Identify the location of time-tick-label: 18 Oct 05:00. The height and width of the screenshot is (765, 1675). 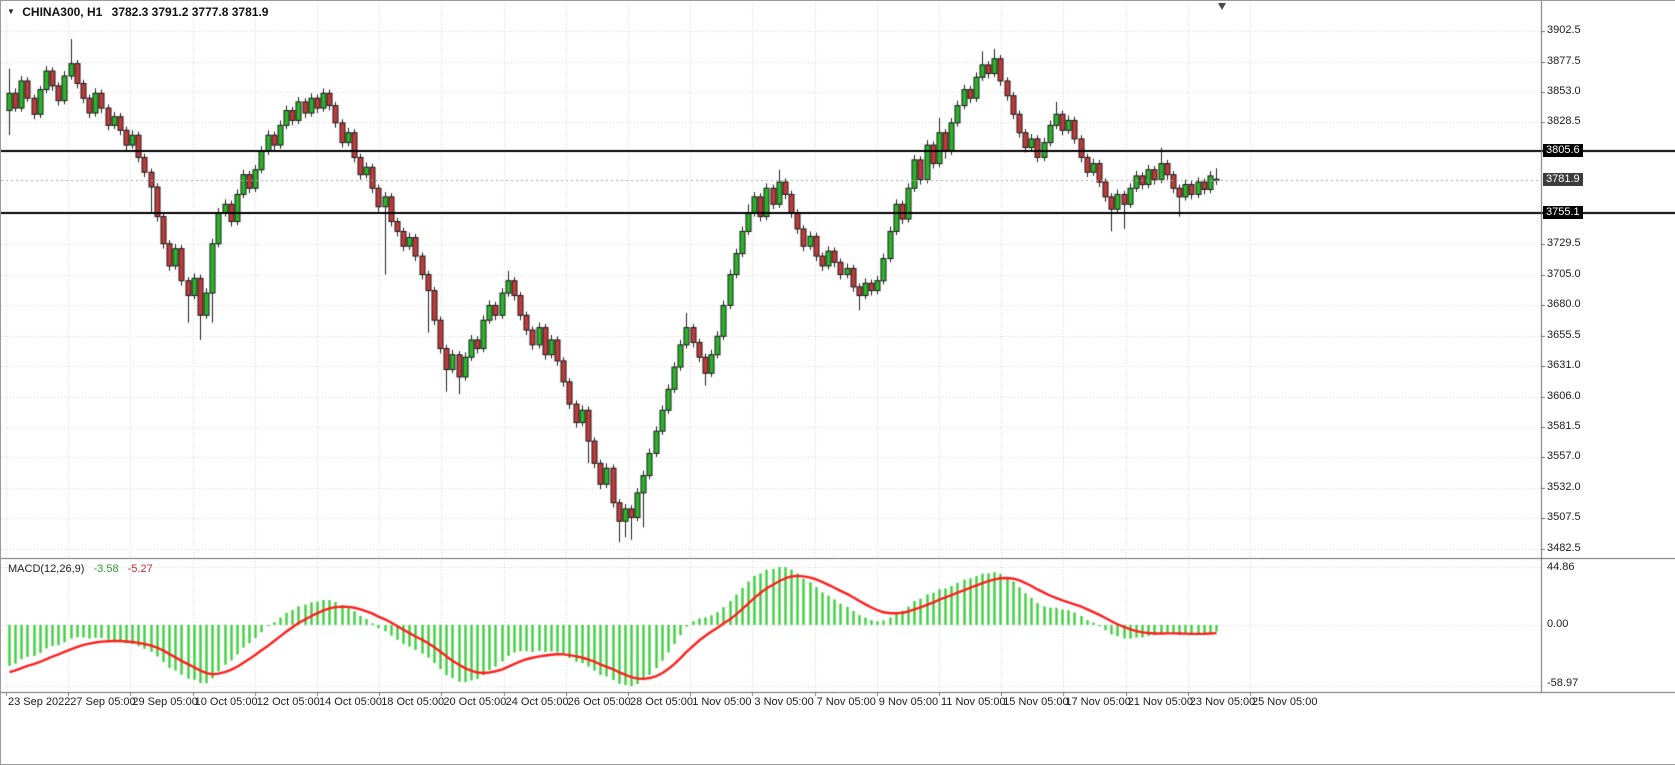
(413, 702).